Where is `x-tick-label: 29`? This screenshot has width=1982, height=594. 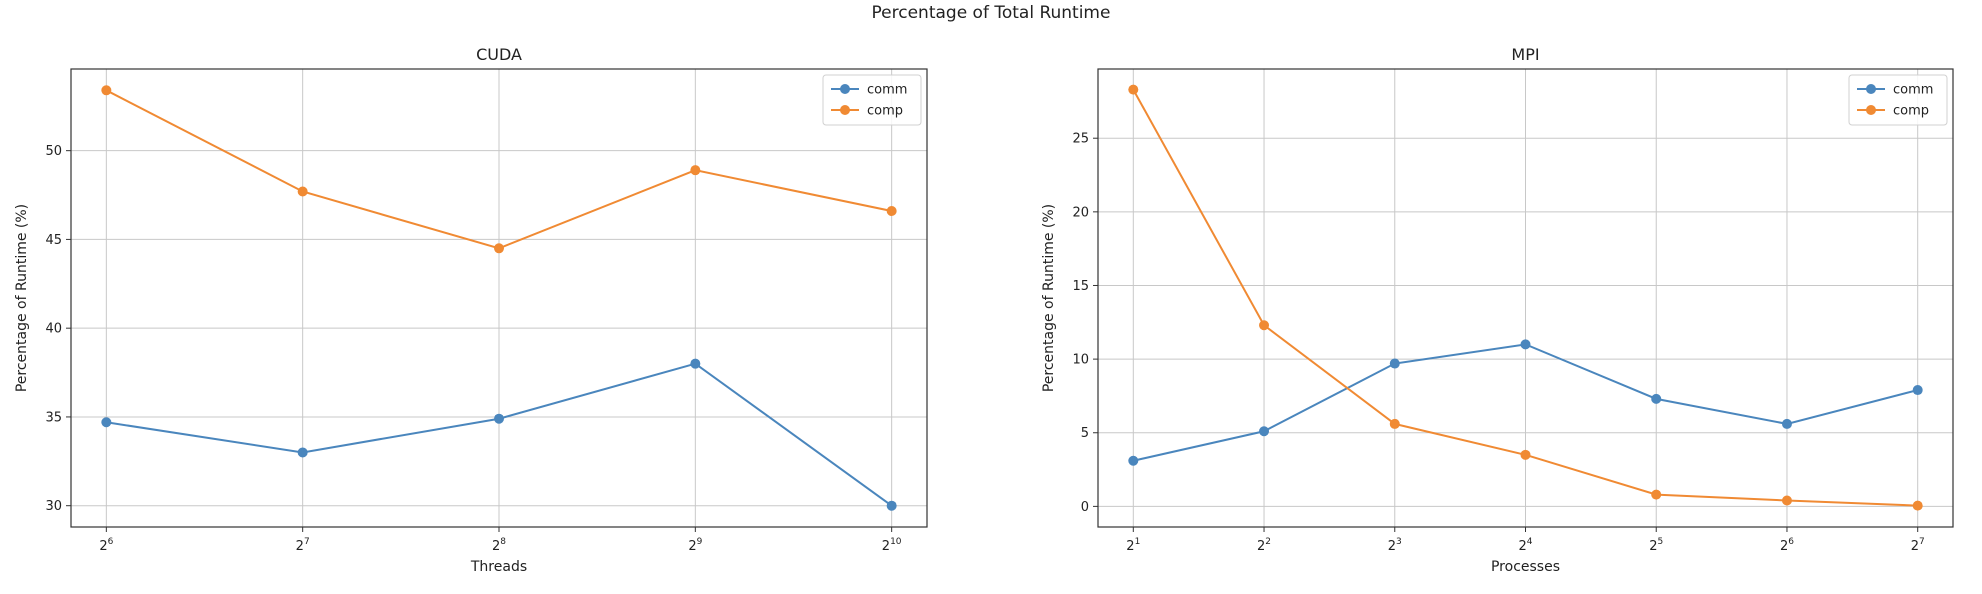 x-tick-label: 29 is located at coordinates (695, 545).